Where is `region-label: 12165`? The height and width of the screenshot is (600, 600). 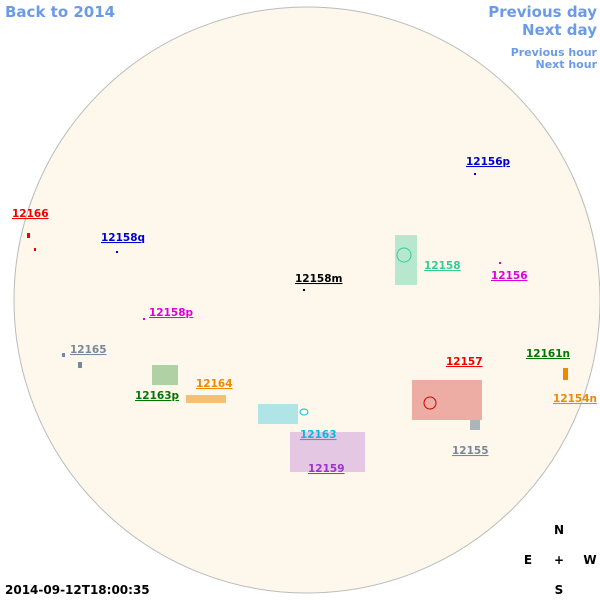
region-label: 12165 is located at coordinates (88, 350).